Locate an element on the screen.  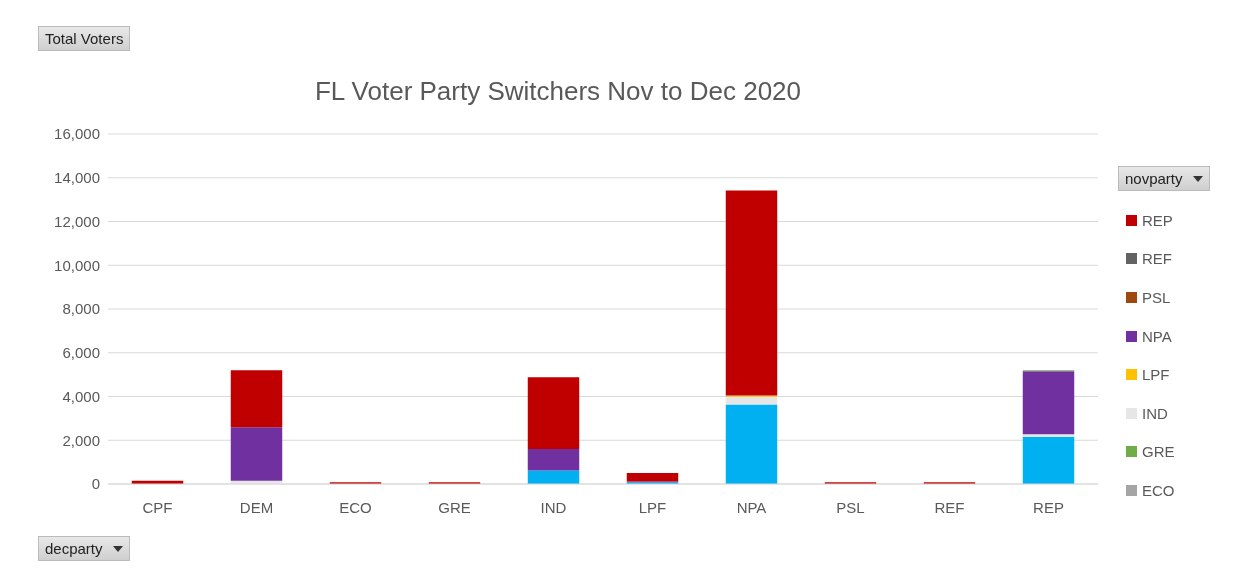
x-tick-label: NPA is located at coordinates (751, 507).